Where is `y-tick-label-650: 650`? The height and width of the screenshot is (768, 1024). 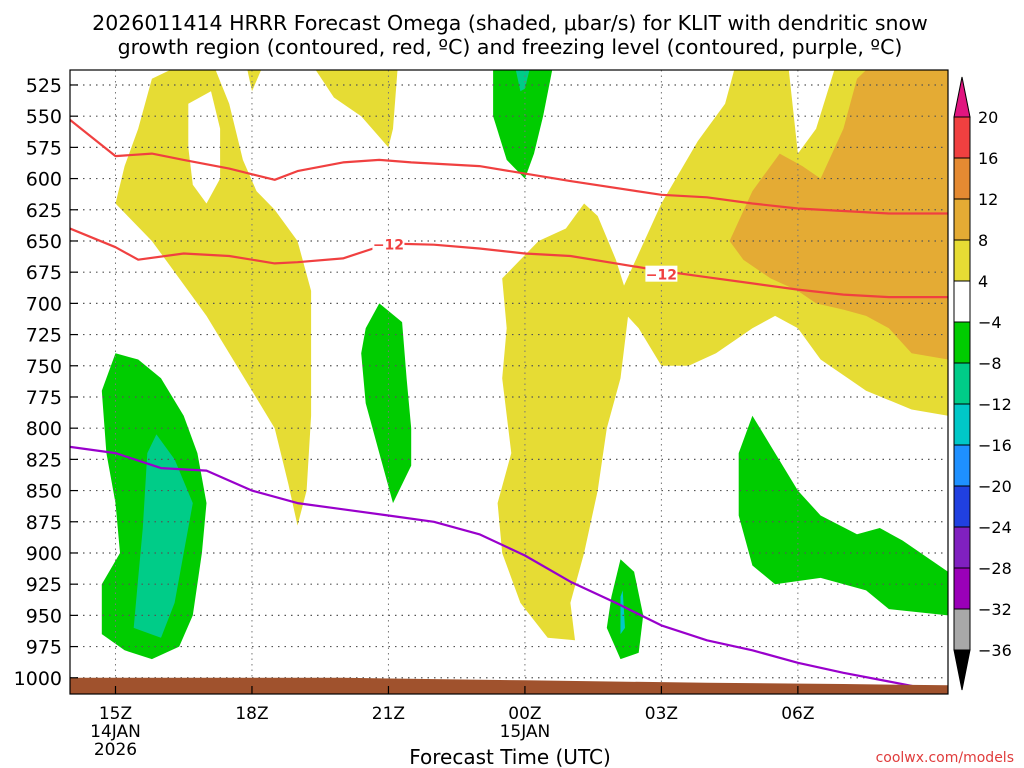 y-tick-label-650: 650 is located at coordinates (44, 242).